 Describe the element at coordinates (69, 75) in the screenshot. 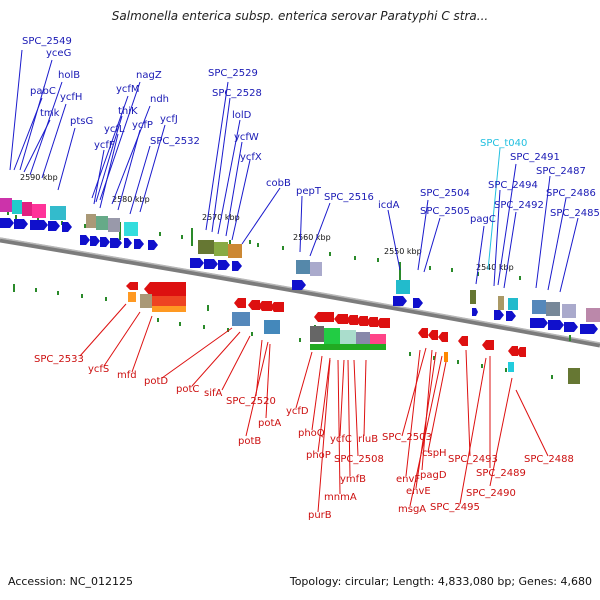

I see `gene-label: holB` at that location.